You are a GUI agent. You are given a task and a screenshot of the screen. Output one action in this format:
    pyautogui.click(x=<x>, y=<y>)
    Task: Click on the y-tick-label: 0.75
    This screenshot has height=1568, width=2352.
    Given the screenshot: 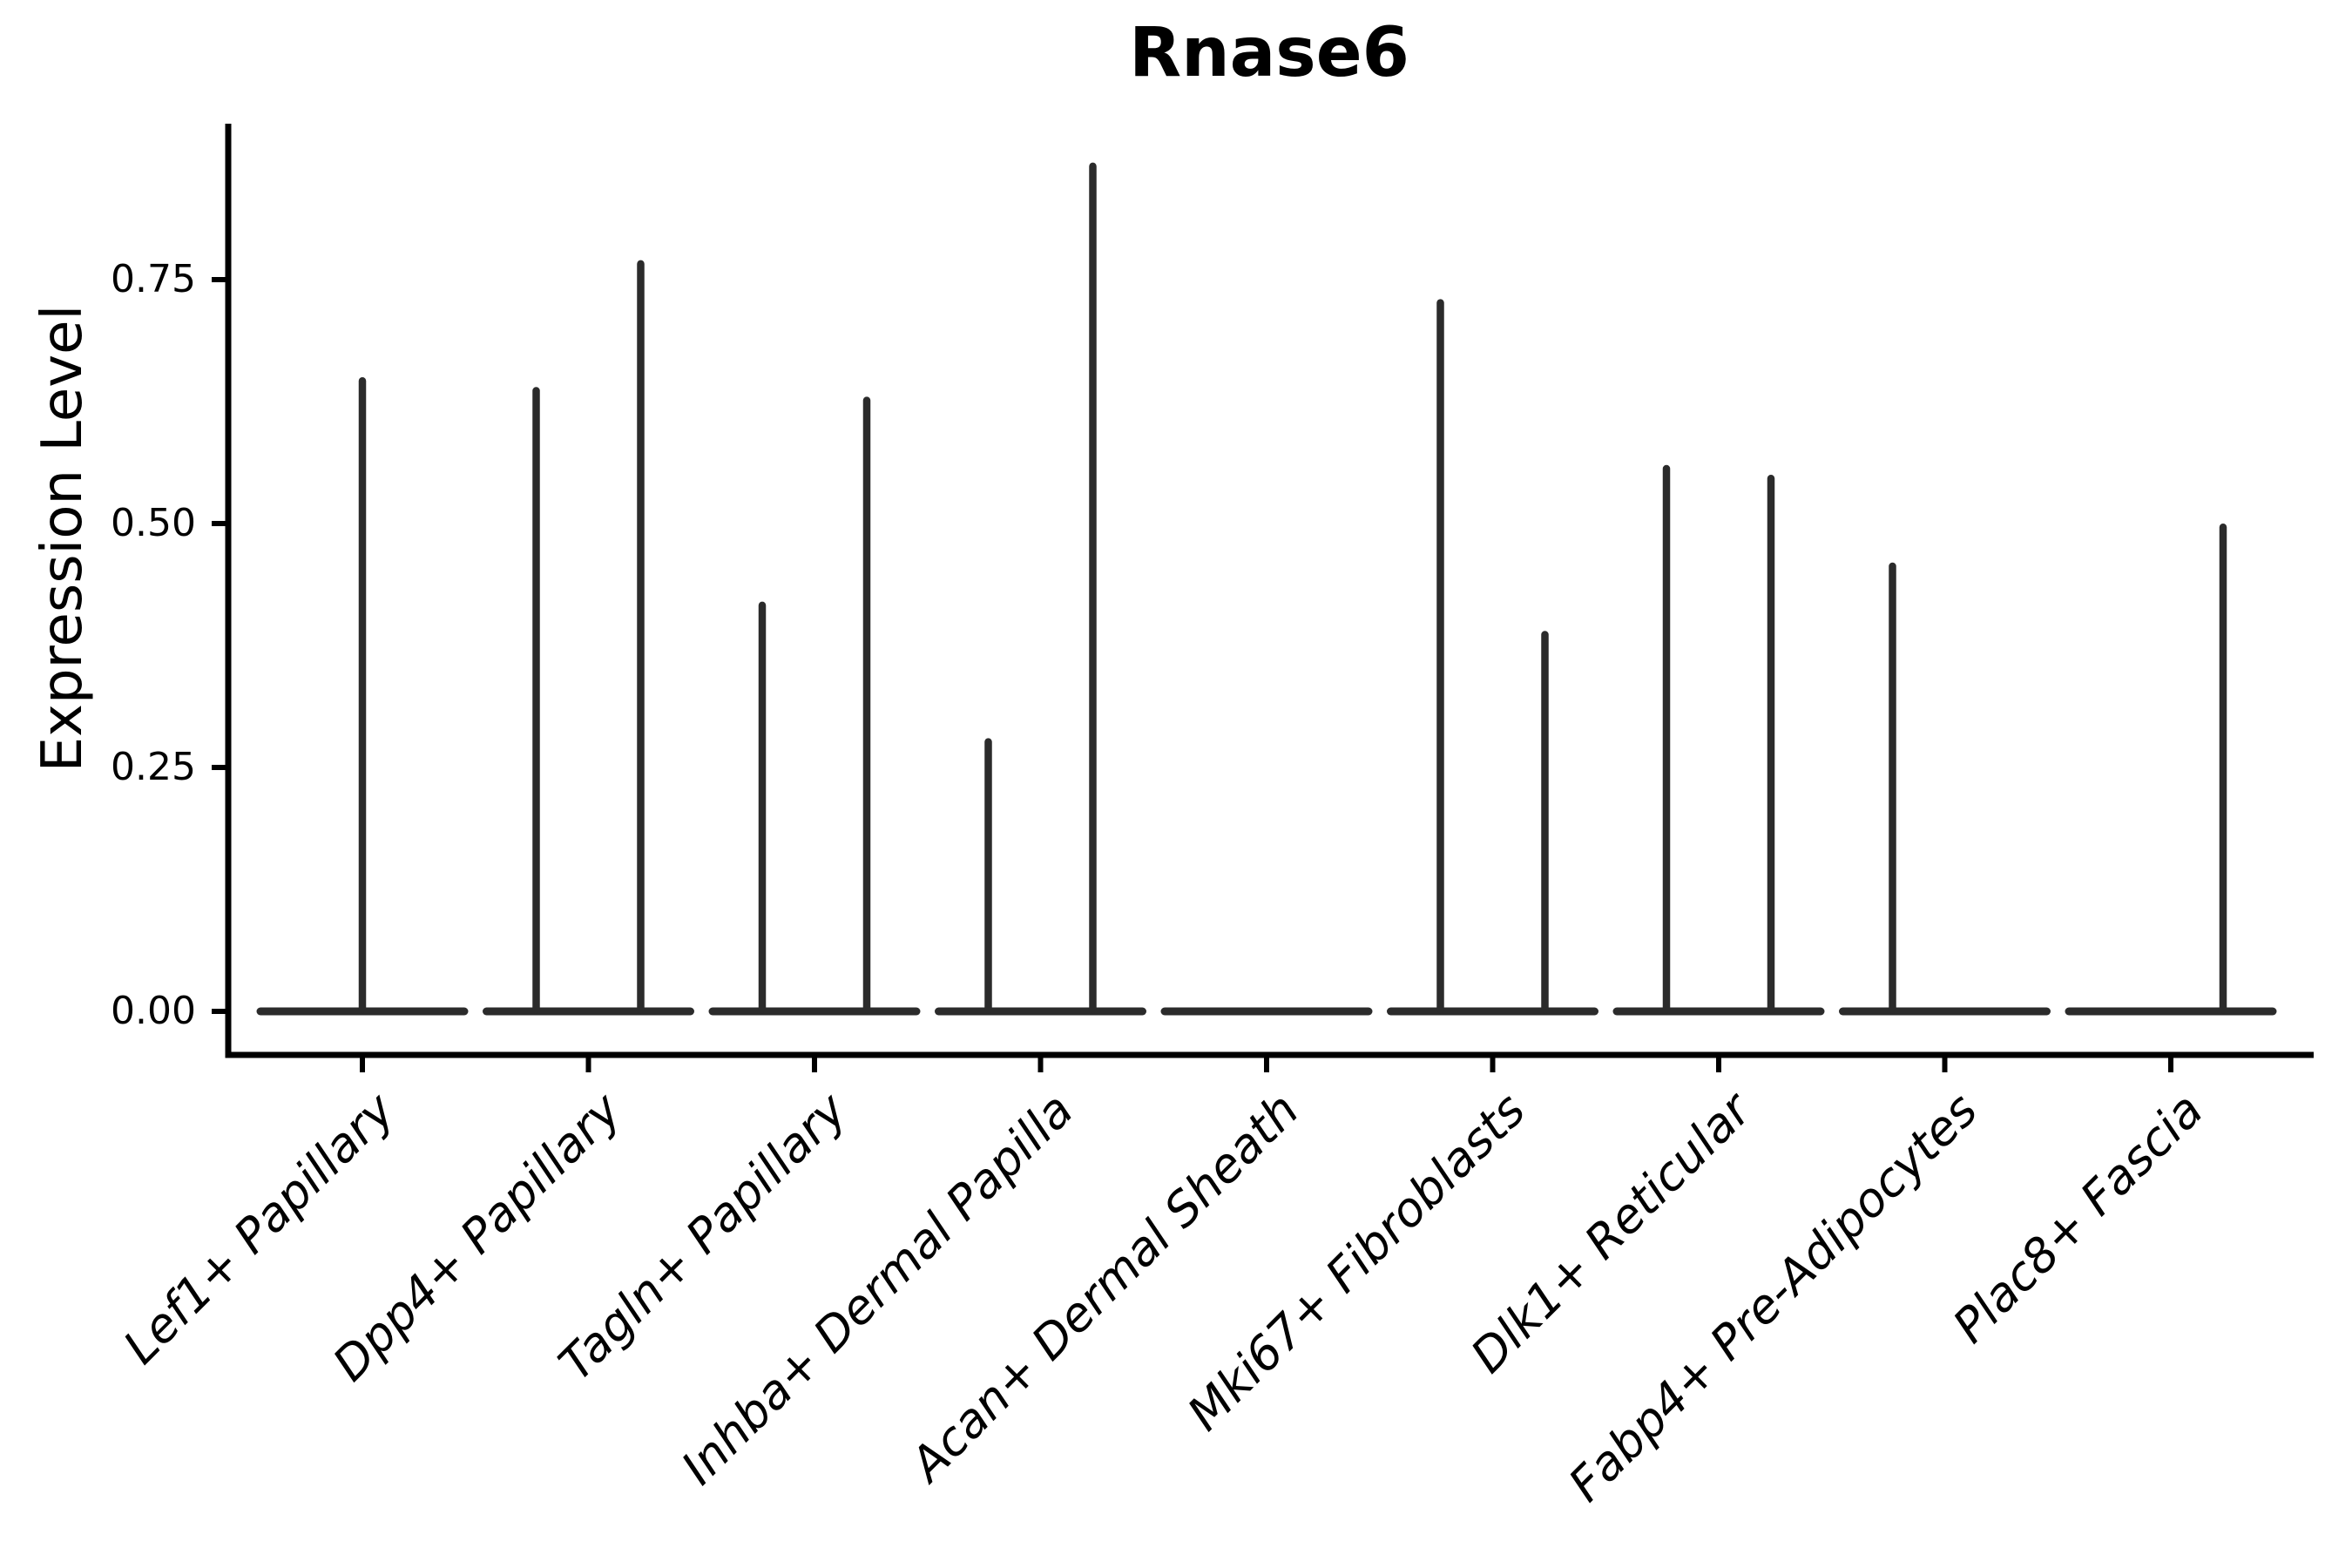 What is the action you would take?
    pyautogui.click(x=153, y=279)
    